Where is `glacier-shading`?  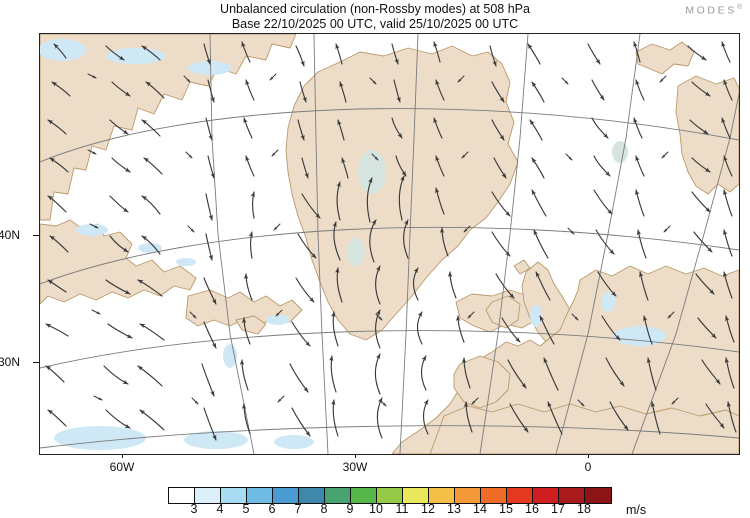
glacier-shading is located at coordinates (487, 203).